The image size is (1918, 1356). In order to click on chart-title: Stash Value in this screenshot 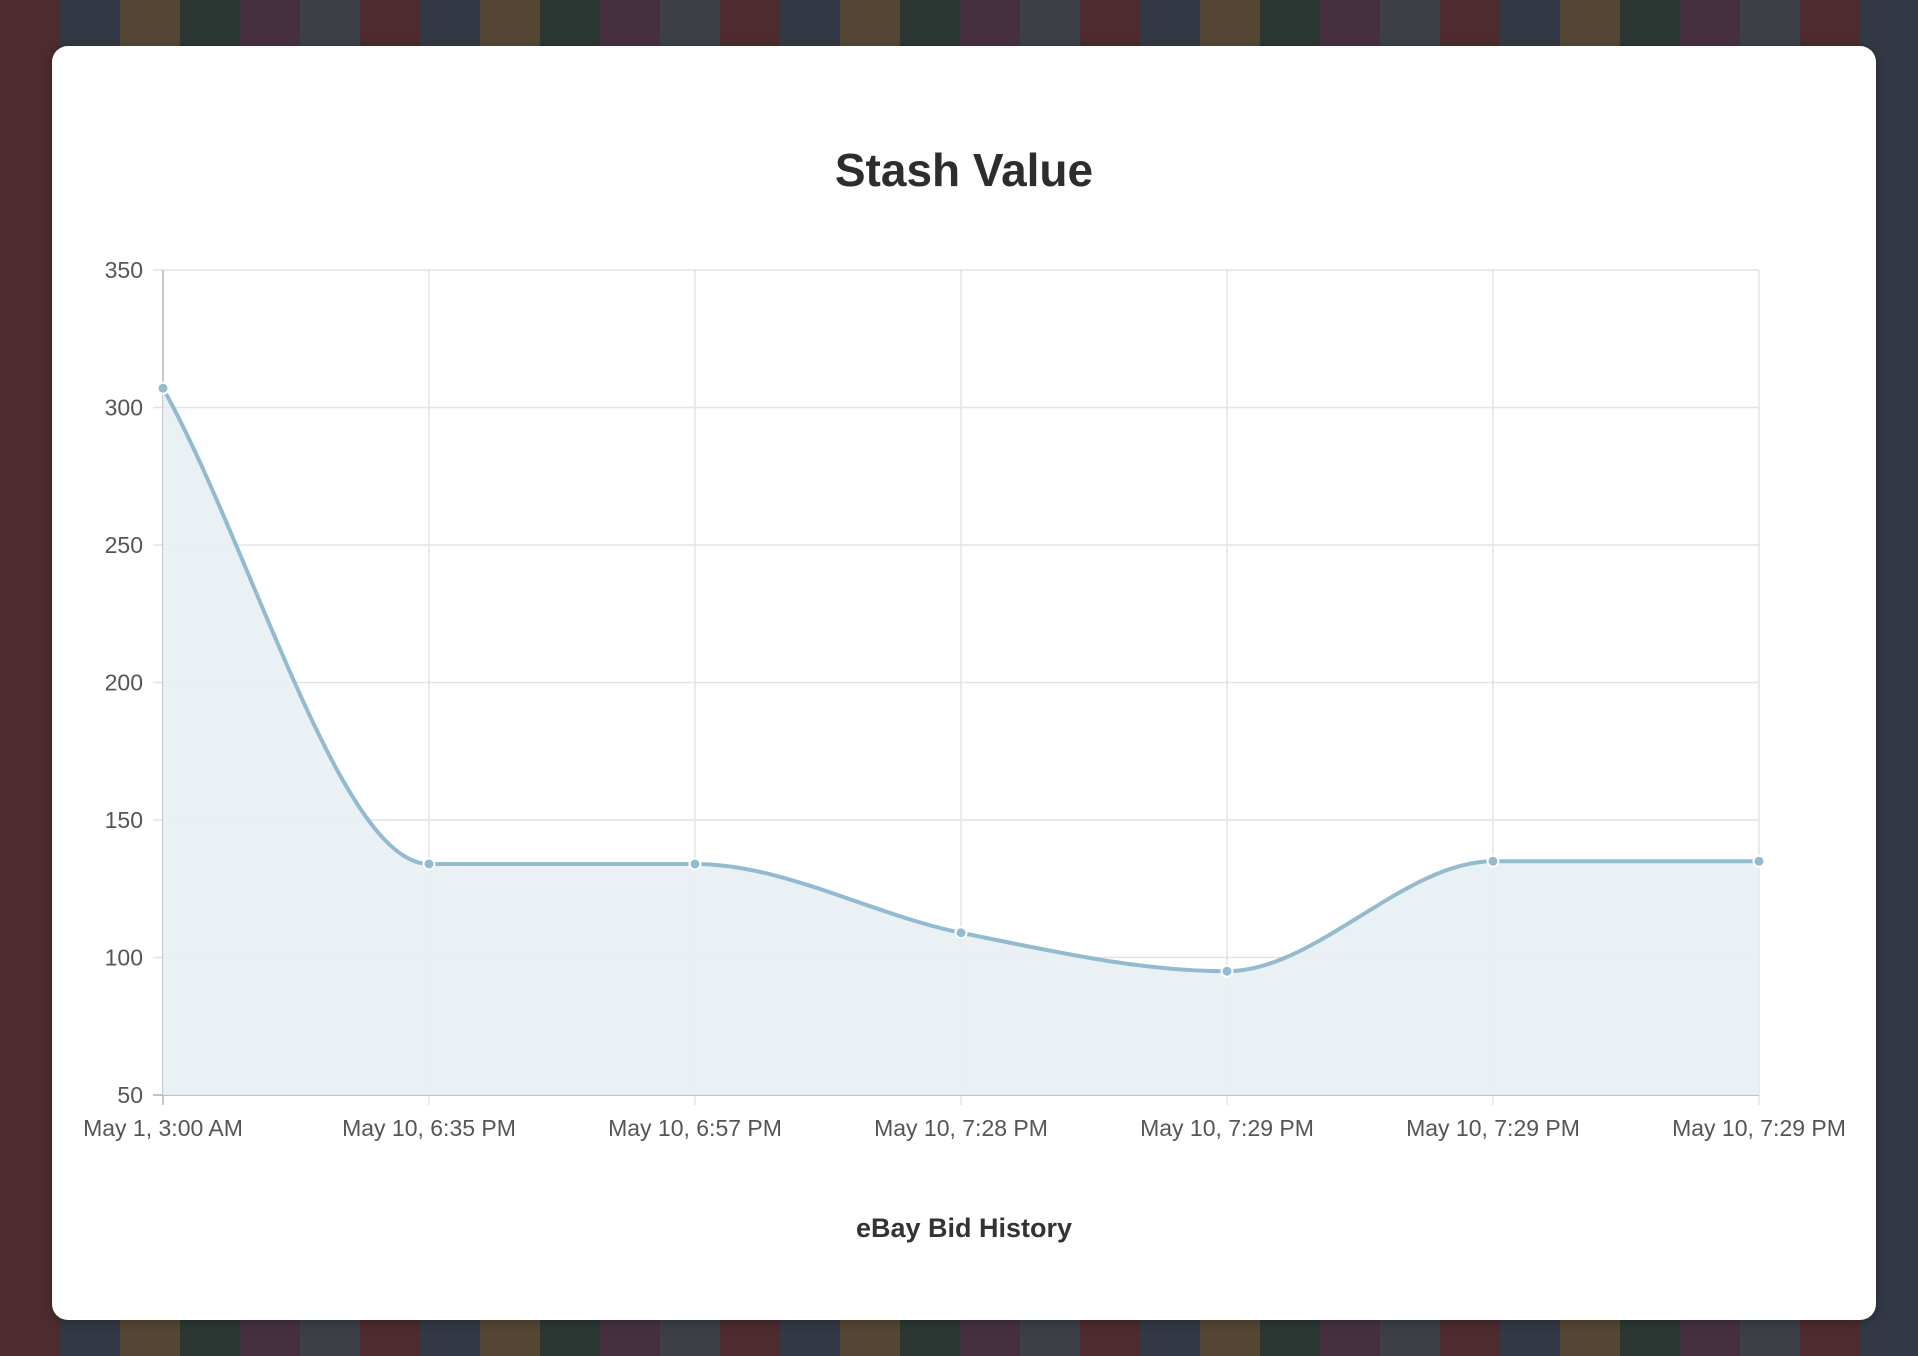, I will do `click(964, 170)`.